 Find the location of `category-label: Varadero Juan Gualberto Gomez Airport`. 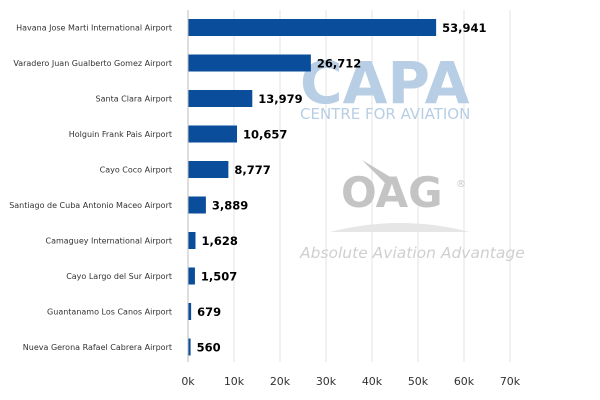

category-label: Varadero Juan Gualberto Gomez Airport is located at coordinates (92, 63).